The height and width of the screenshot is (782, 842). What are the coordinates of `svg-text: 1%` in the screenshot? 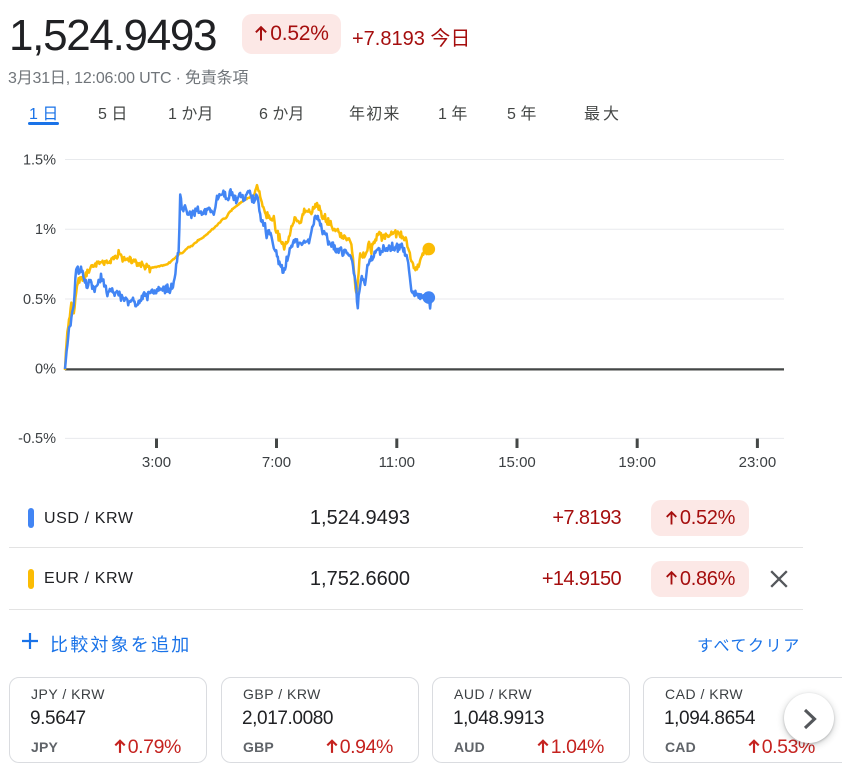 It's located at (45, 230).